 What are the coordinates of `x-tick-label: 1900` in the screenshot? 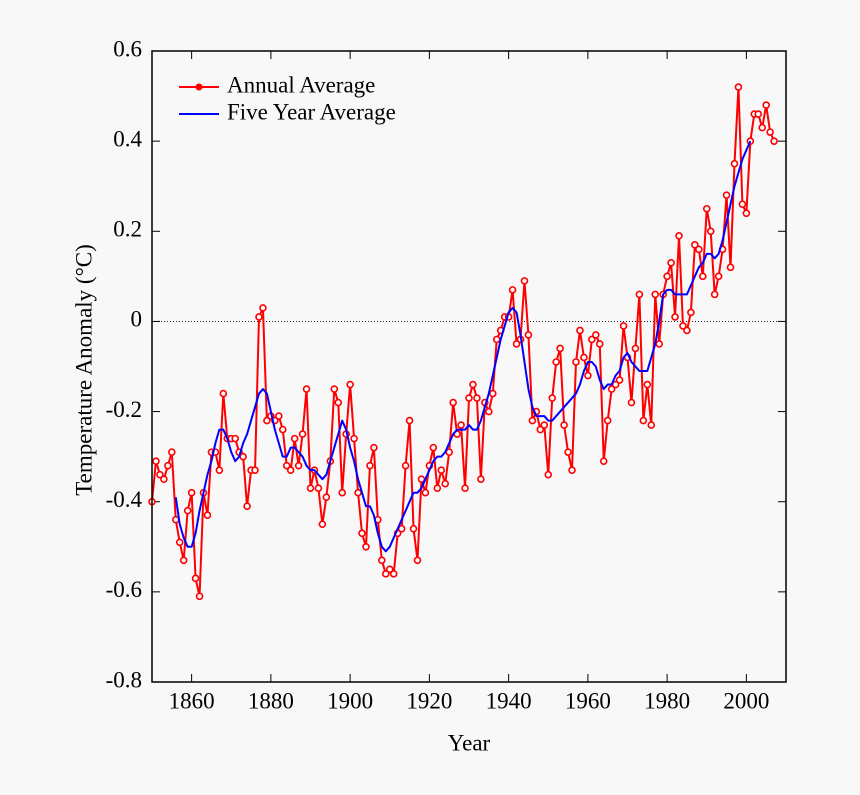 It's located at (350, 700).